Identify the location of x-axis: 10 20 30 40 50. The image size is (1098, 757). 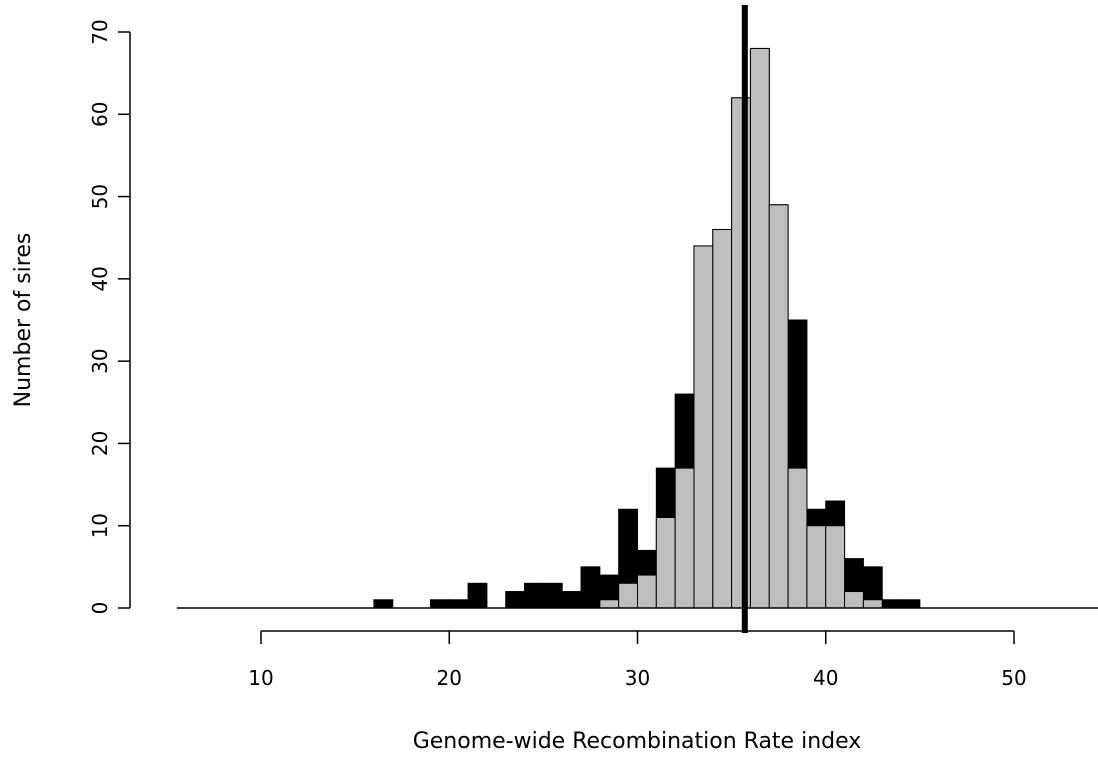
(637, 660).